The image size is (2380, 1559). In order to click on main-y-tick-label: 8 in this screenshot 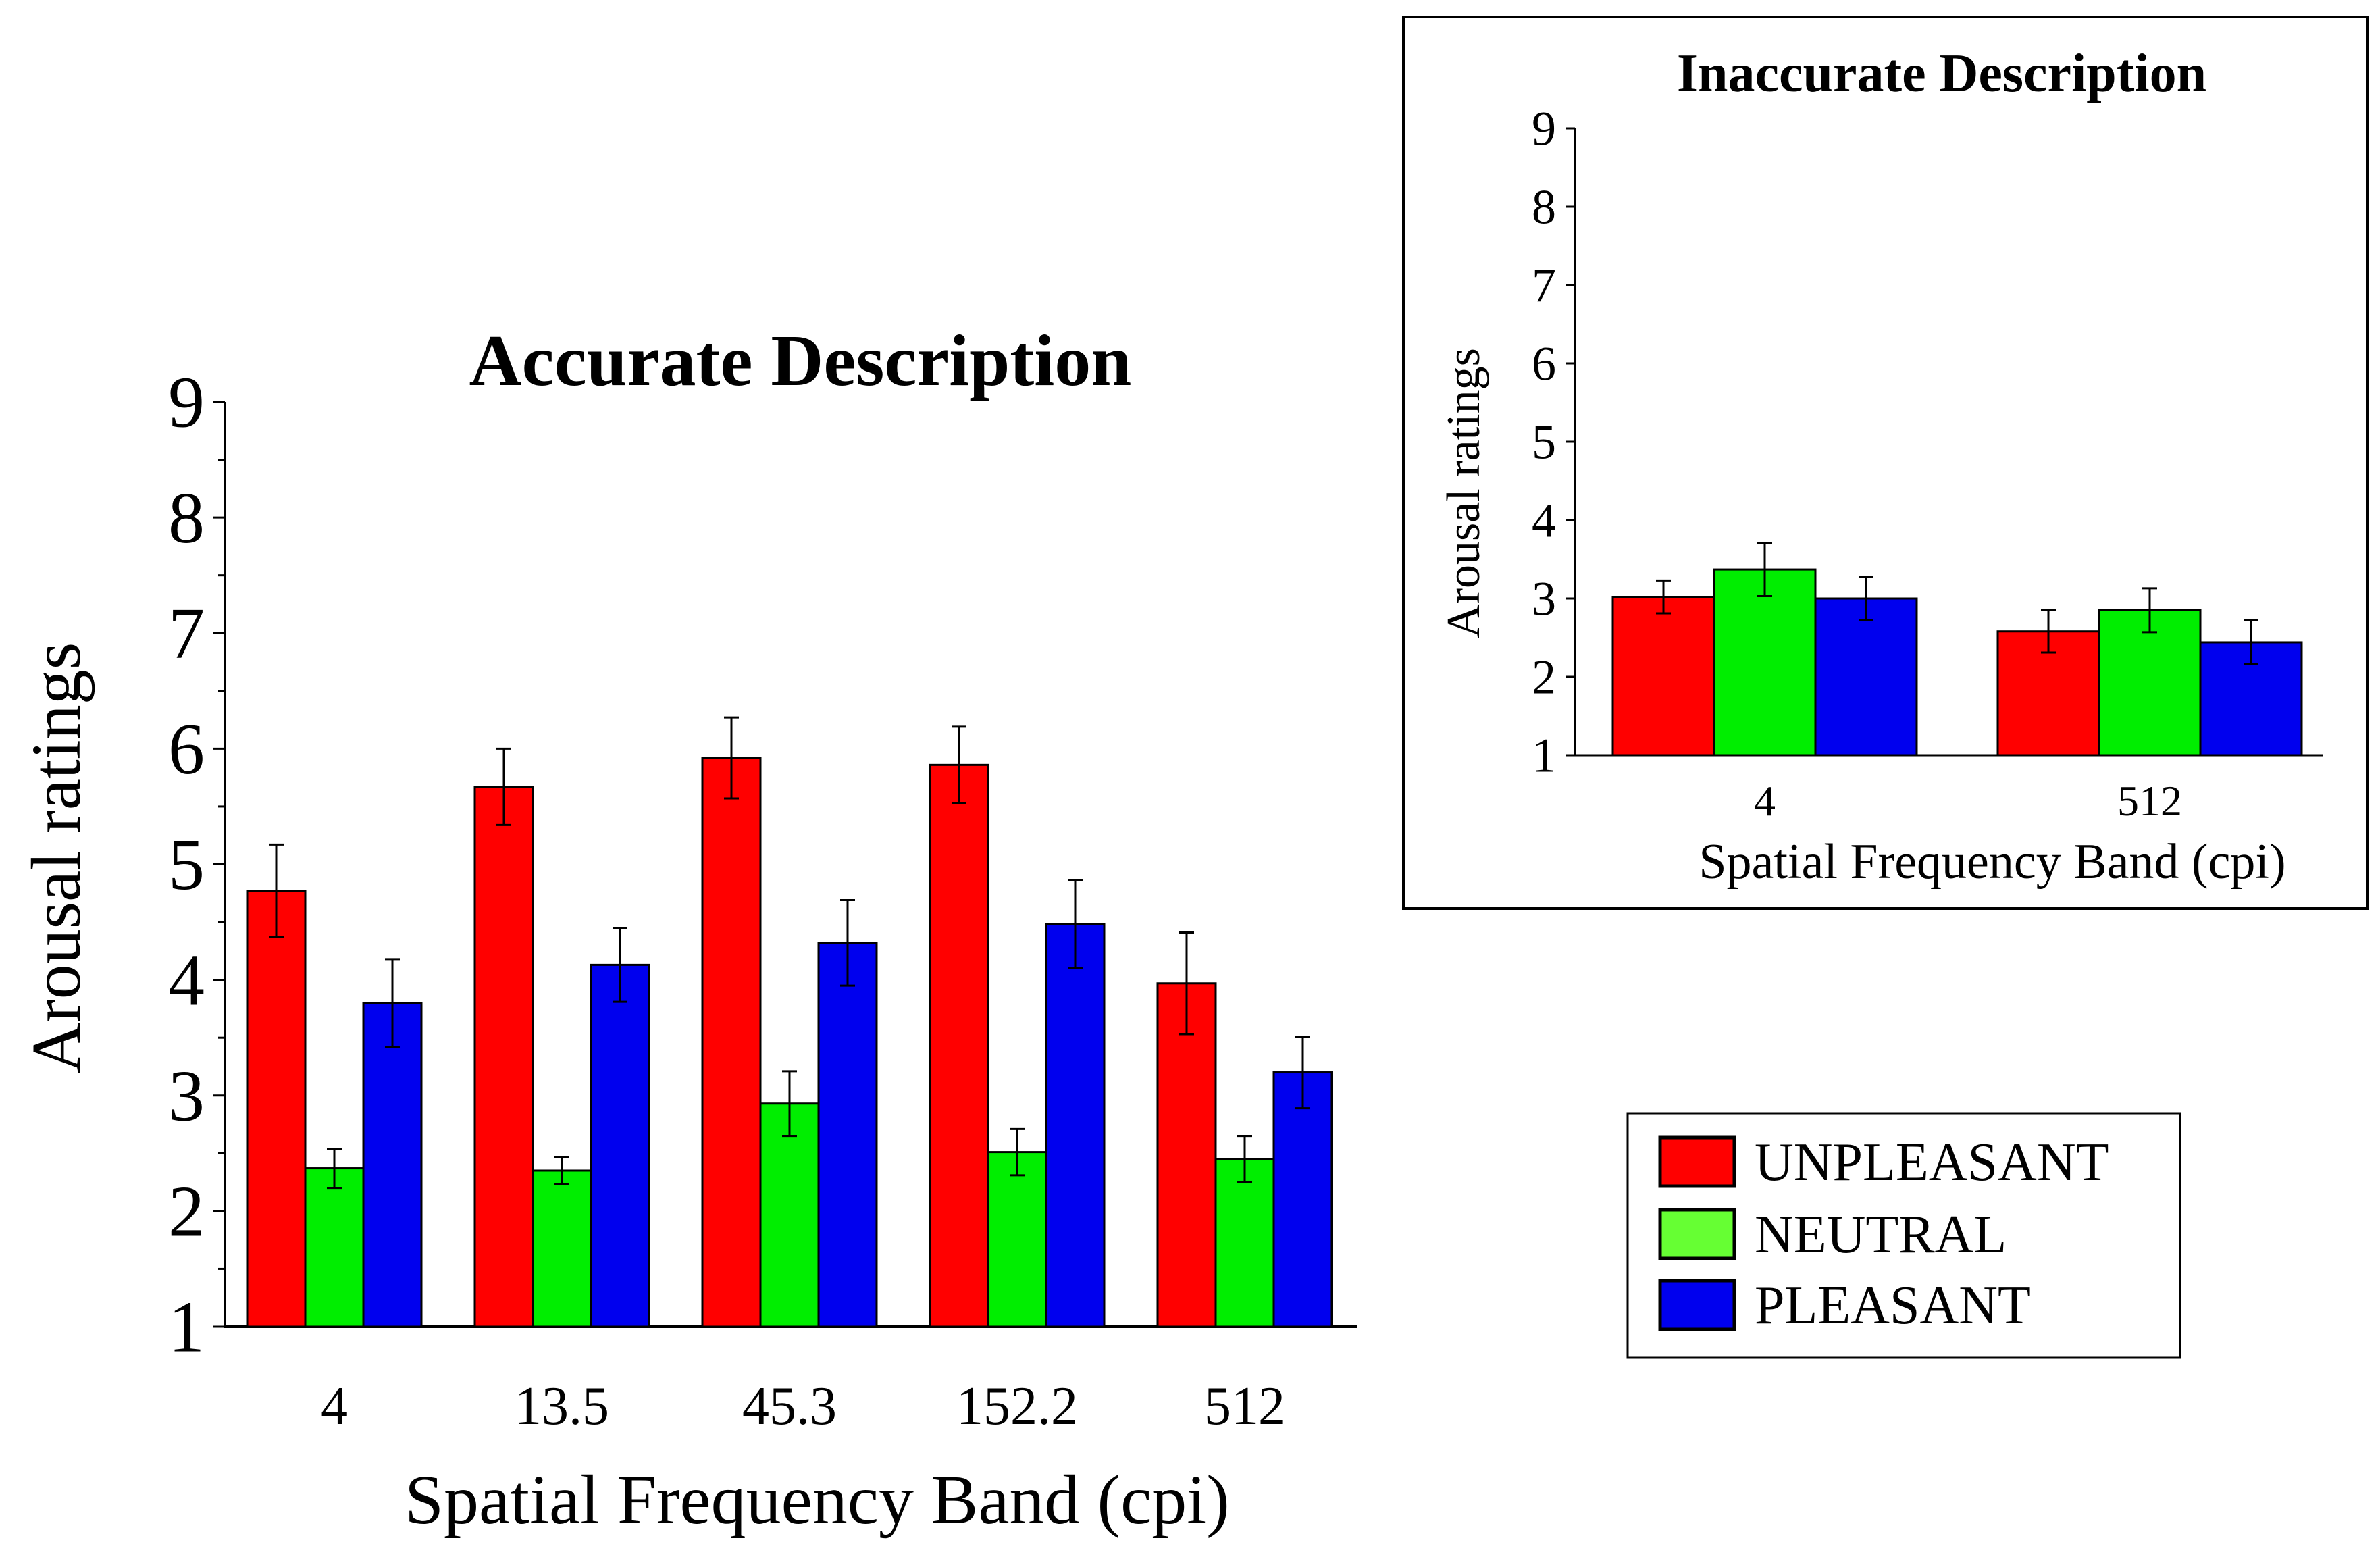, I will do `click(186, 518)`.